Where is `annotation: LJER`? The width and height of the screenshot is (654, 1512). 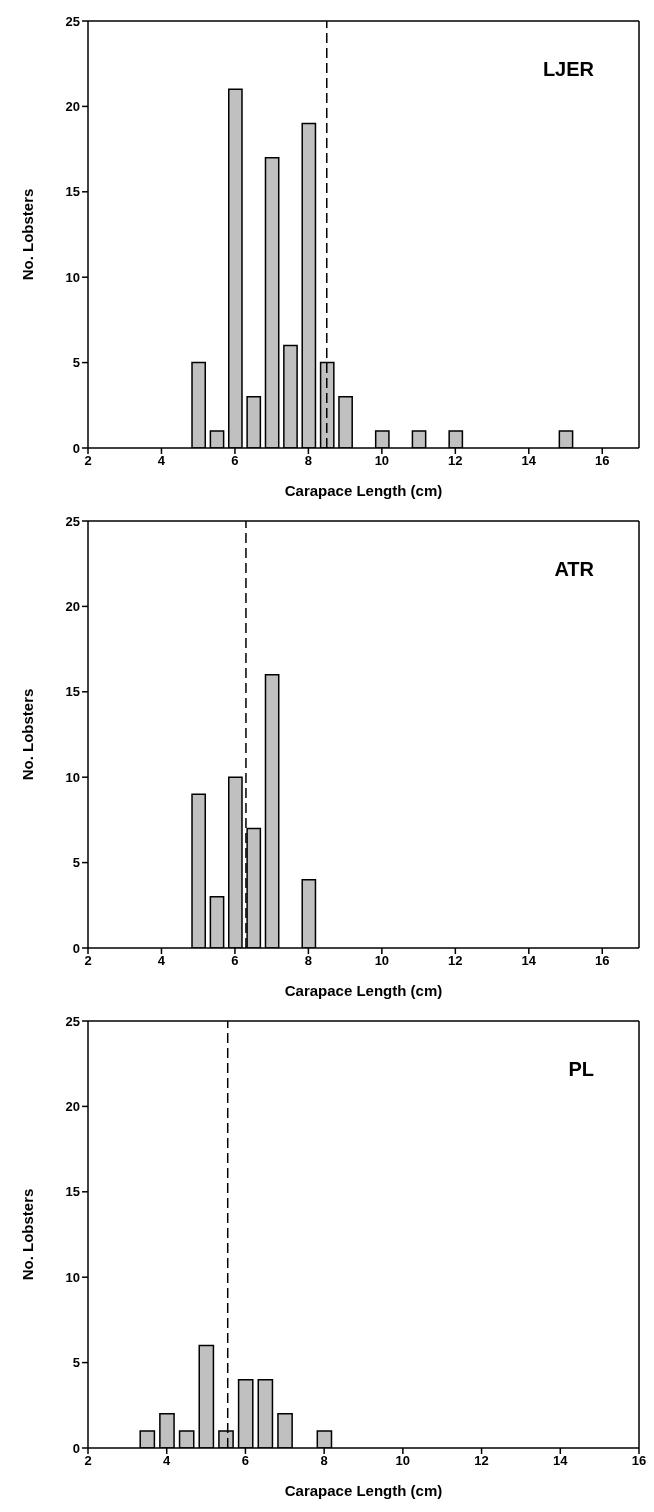 annotation: LJER is located at coordinates (568, 69).